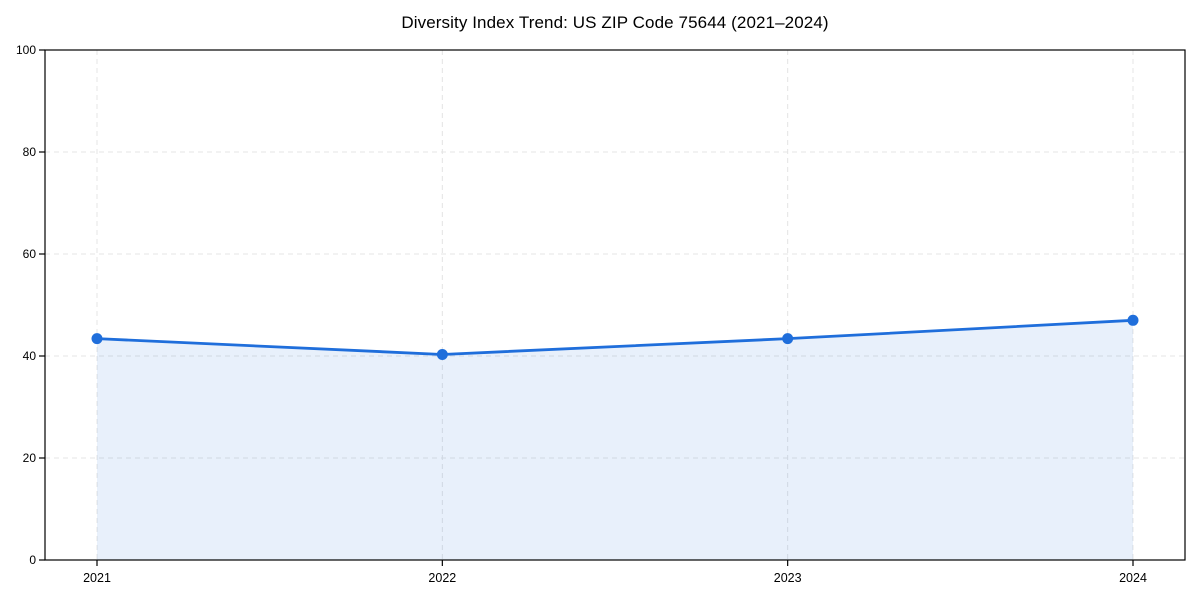 This screenshot has height=600, width=1200. Describe the element at coordinates (30, 356) in the screenshot. I see `y-axis-tick-label: 40` at that location.